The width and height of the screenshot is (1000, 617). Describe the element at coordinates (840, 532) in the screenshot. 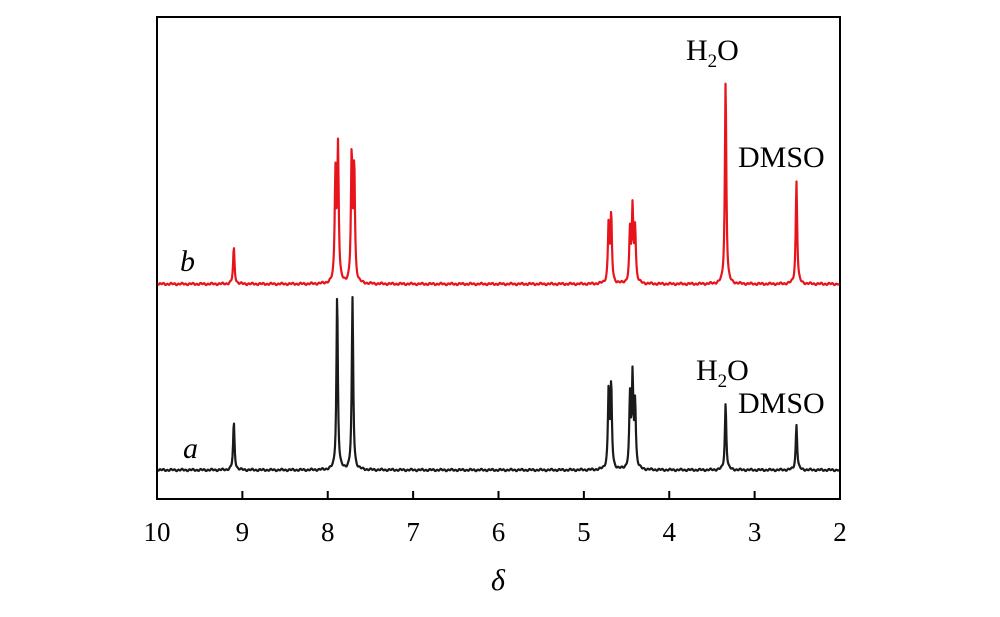

I see `x-tick-label: 2` at that location.